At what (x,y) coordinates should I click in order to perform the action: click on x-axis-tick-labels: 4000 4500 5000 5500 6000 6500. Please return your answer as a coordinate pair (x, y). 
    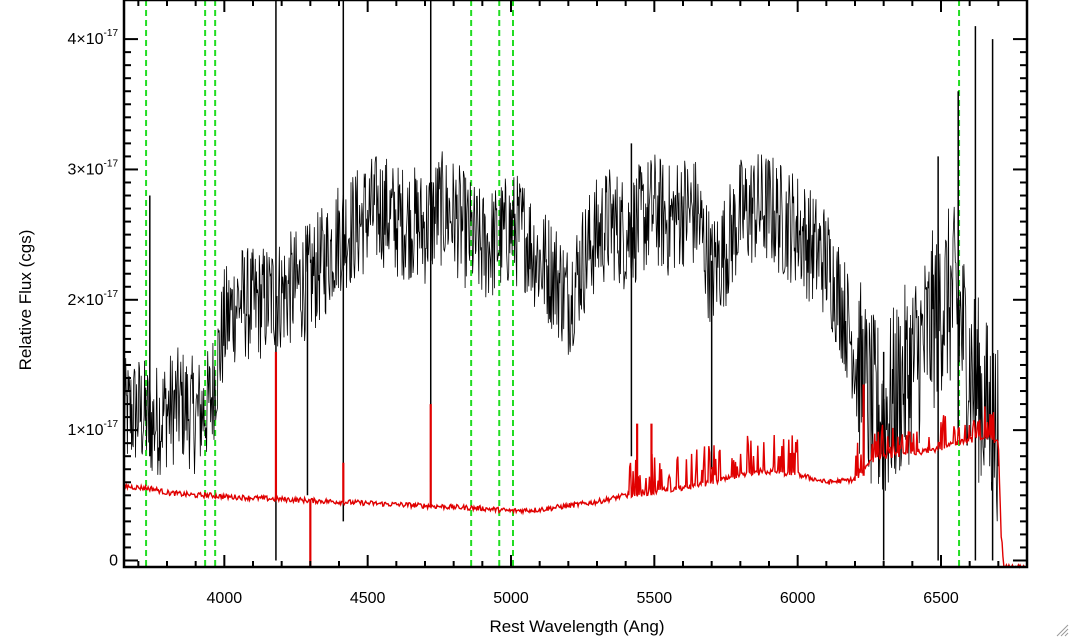
    Looking at the image, I should click on (583, 598).